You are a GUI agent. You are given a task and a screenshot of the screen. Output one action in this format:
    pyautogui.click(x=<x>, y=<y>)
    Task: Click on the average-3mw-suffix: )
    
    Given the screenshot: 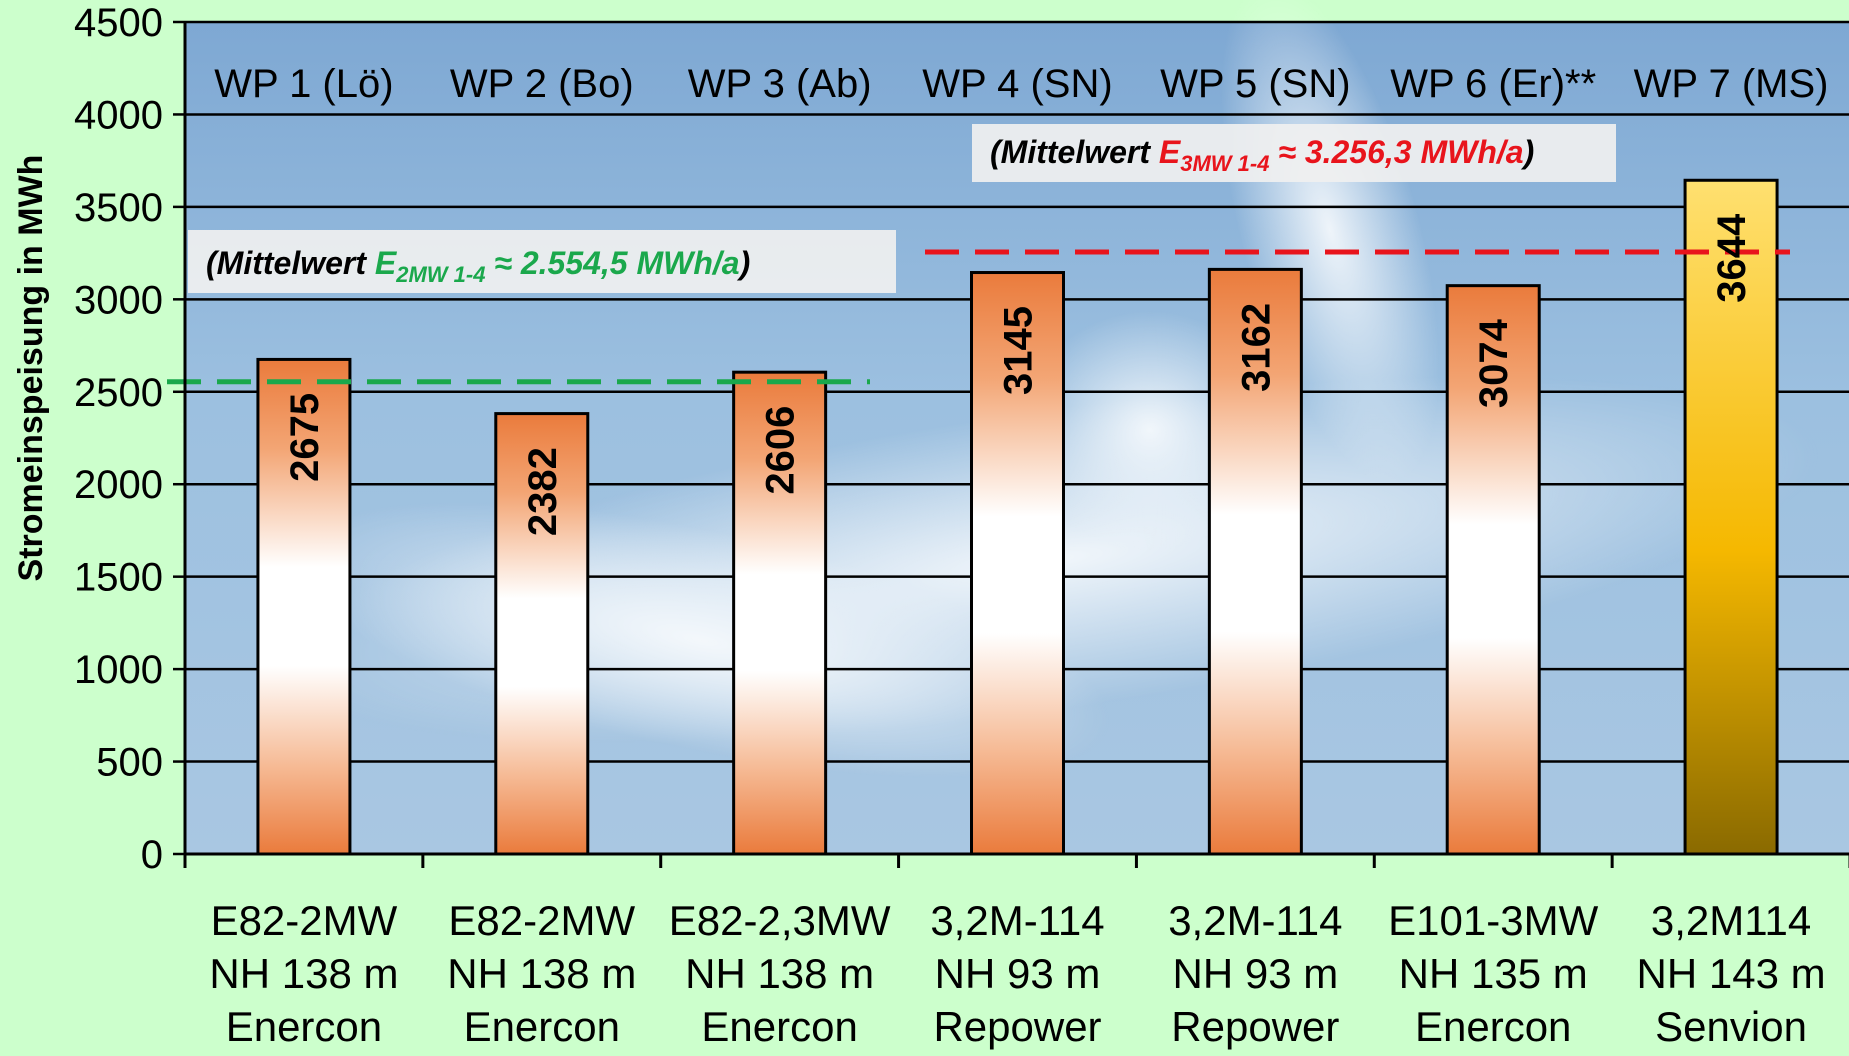 What is the action you would take?
    pyautogui.click(x=1528, y=152)
    